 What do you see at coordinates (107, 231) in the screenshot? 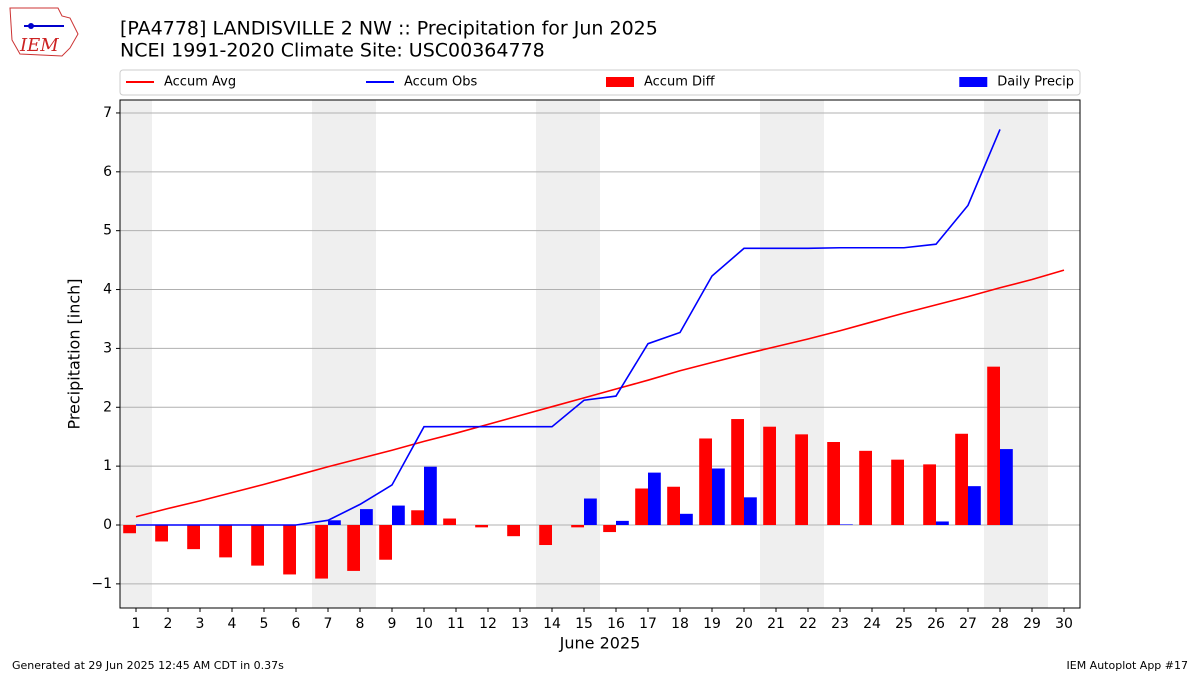
I see `y-tick-label: 5` at bounding box center [107, 231].